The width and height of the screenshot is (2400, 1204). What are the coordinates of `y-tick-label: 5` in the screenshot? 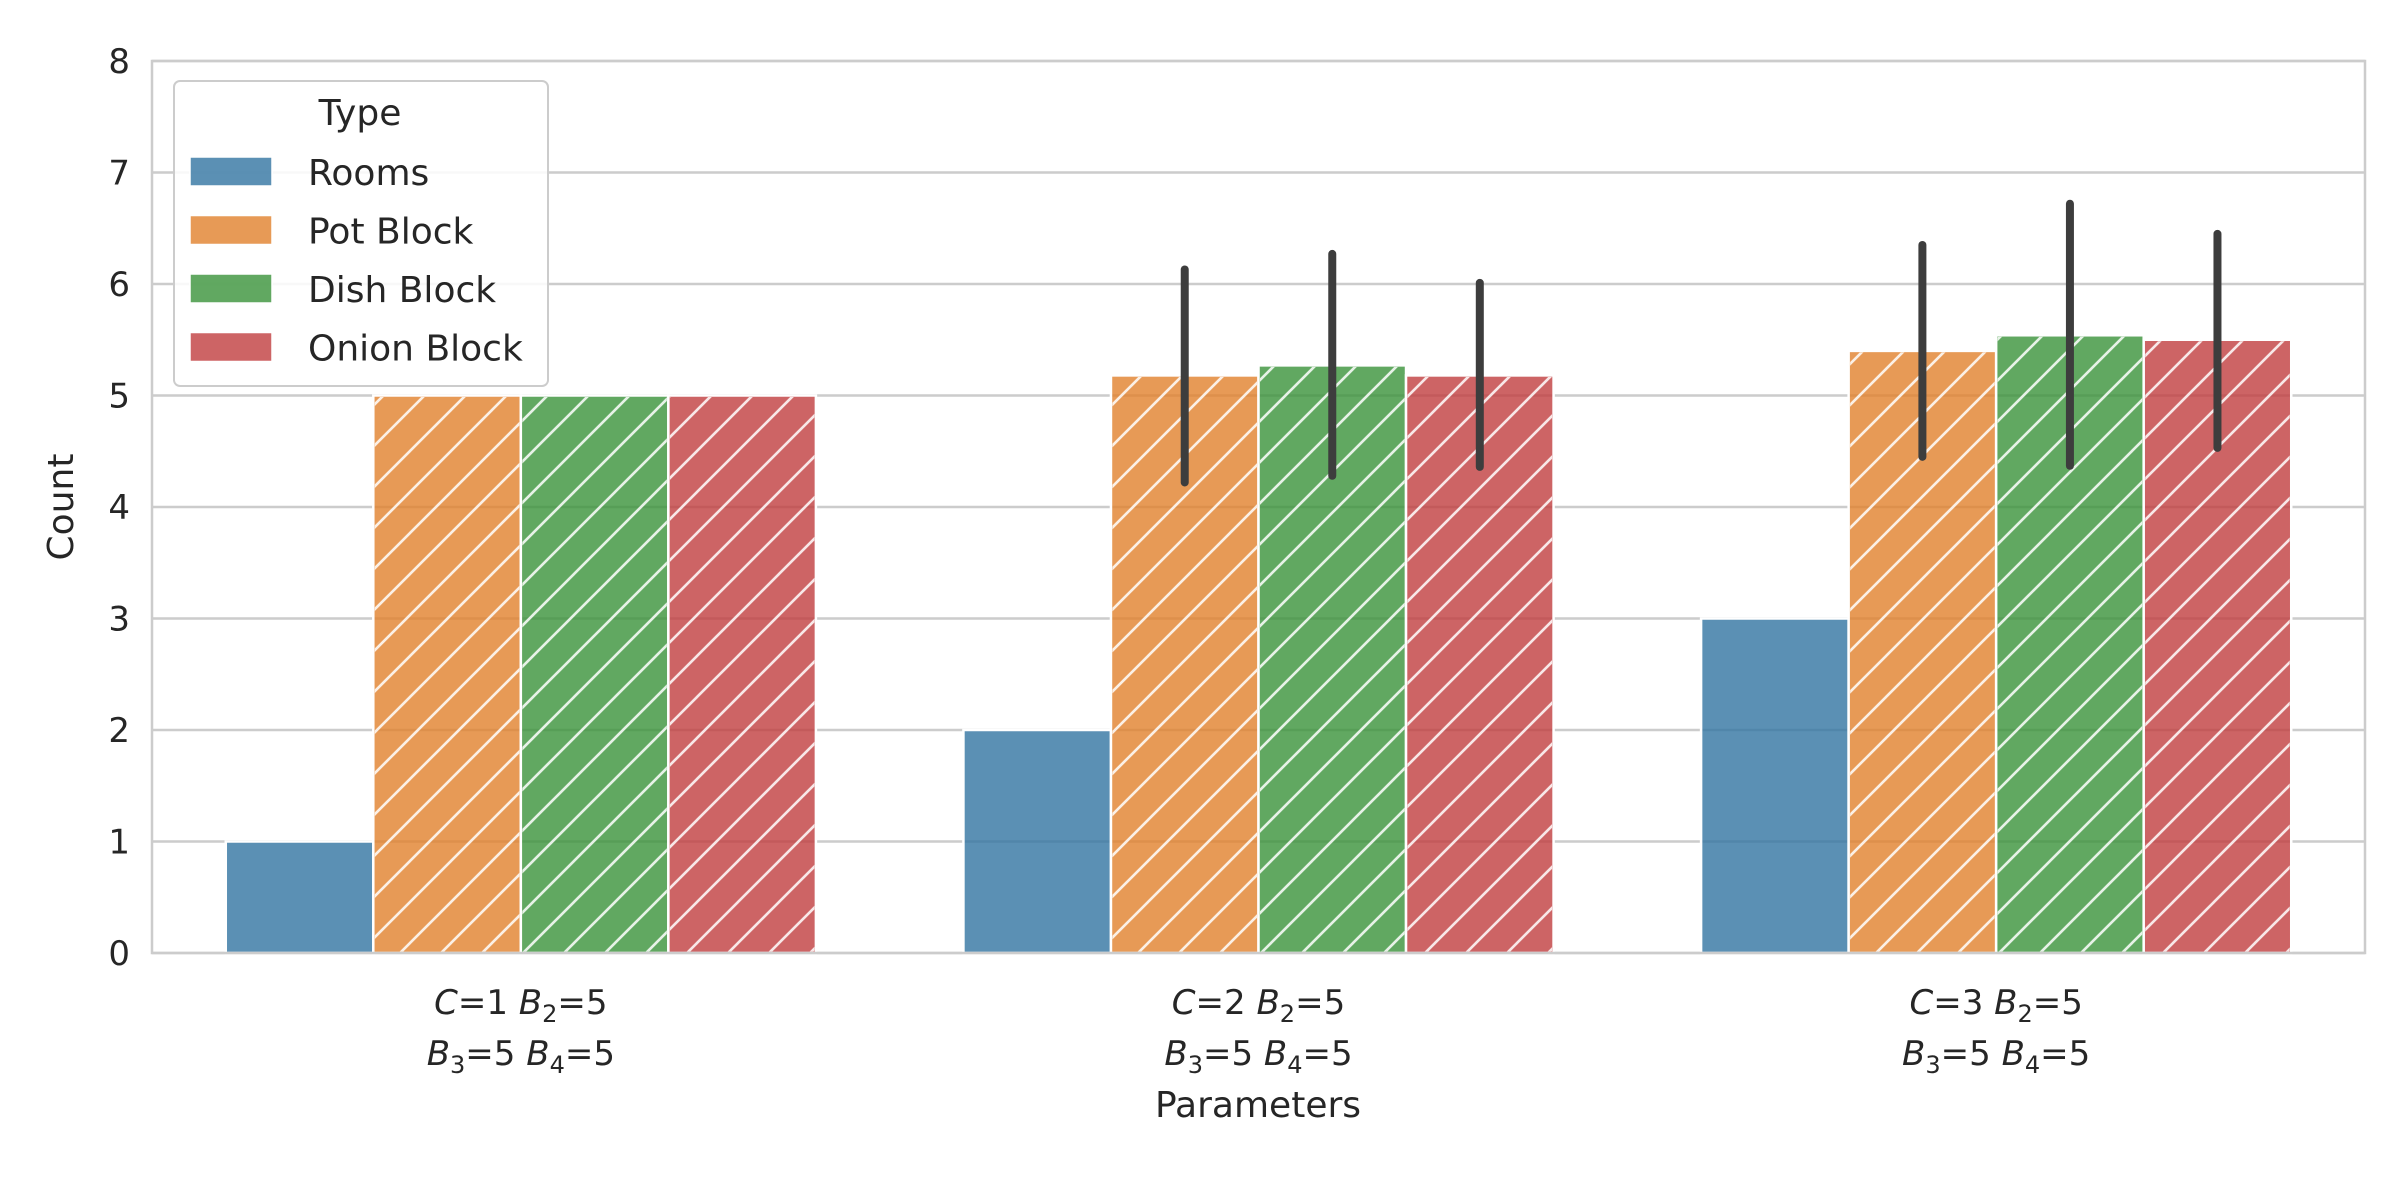 It's located at (119, 397).